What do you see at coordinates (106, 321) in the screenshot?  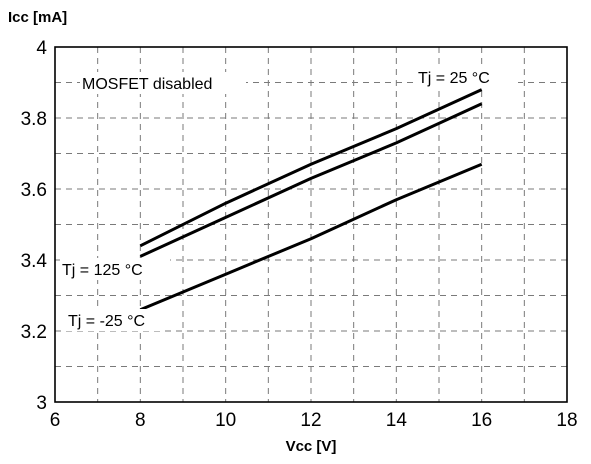 I see `series-label-tj-minus25: Tj = -25 °C` at bounding box center [106, 321].